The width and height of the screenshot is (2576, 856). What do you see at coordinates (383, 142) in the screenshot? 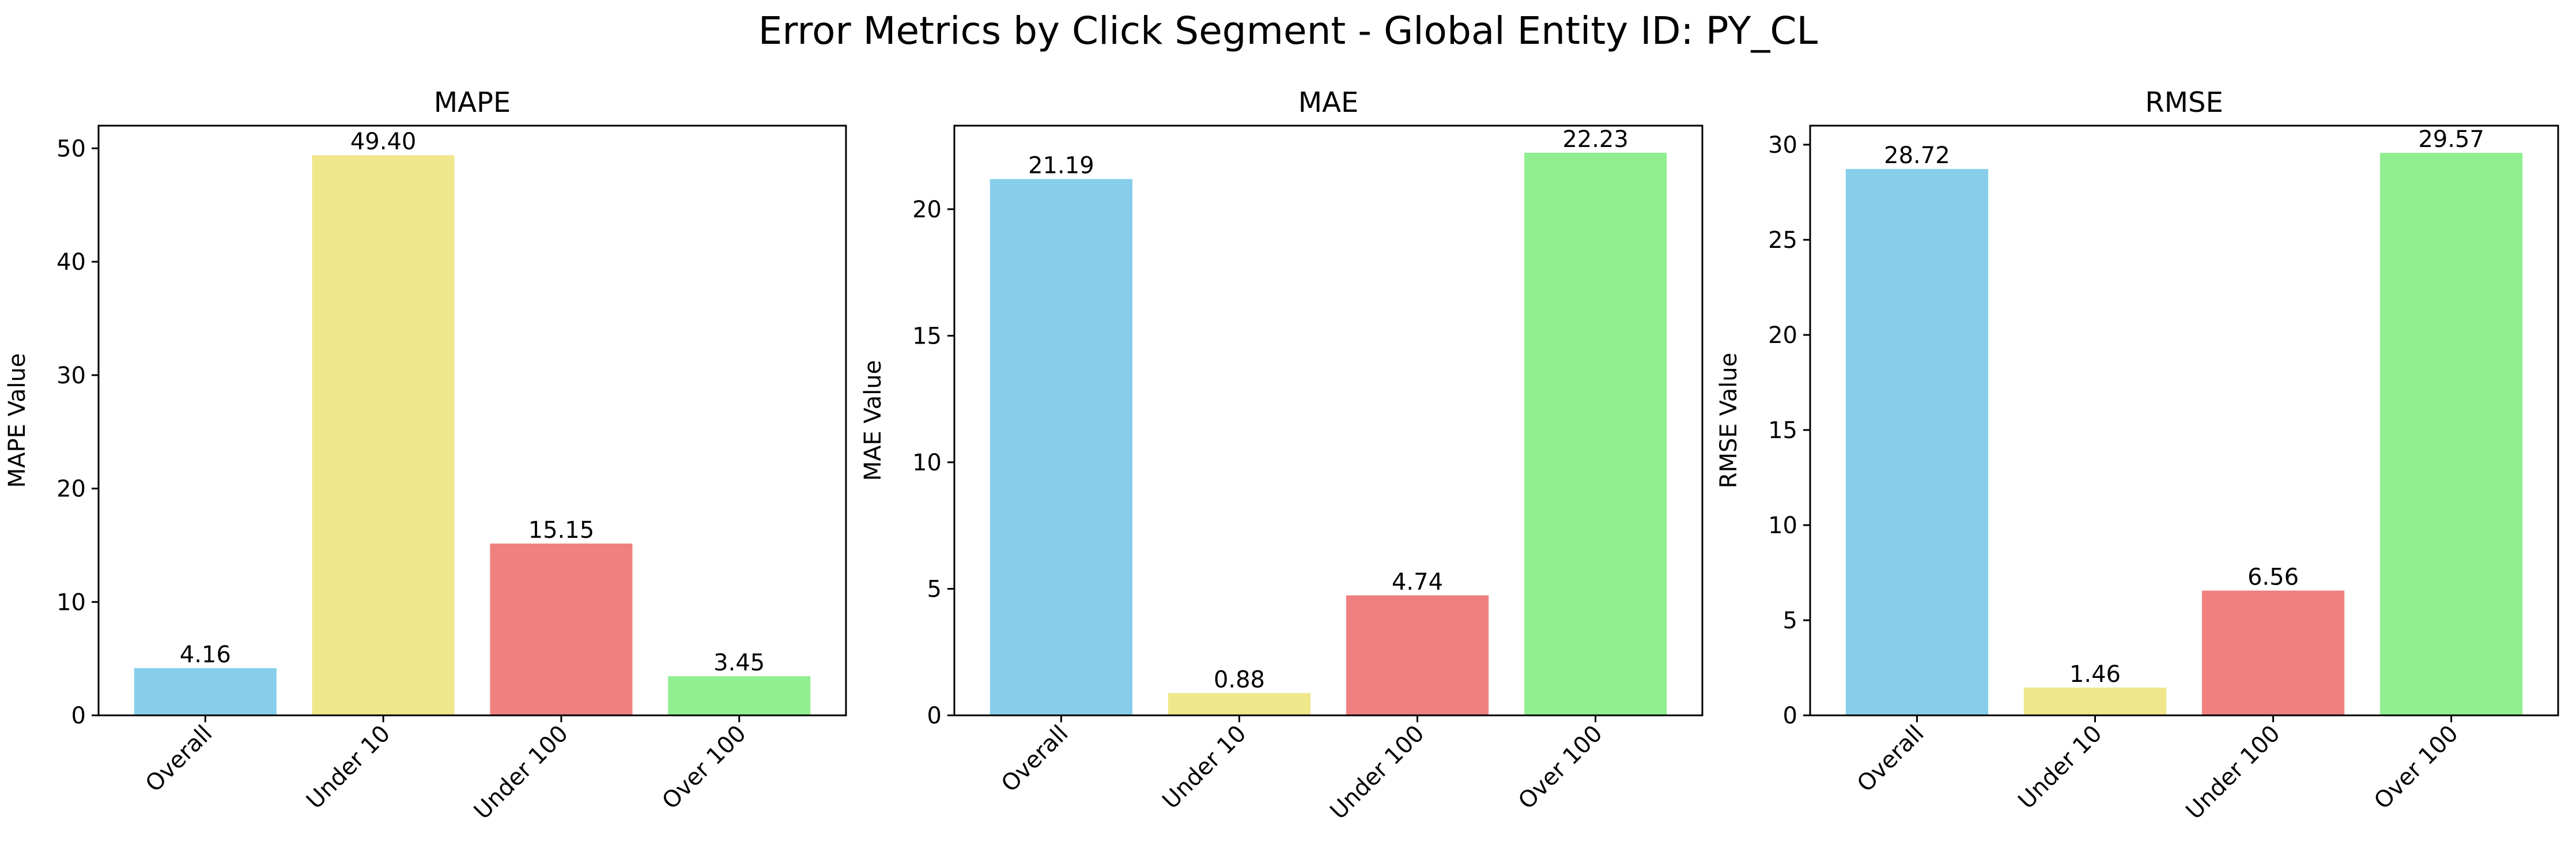
I see `panel-1-bar-value-label-2: 49.40` at bounding box center [383, 142].